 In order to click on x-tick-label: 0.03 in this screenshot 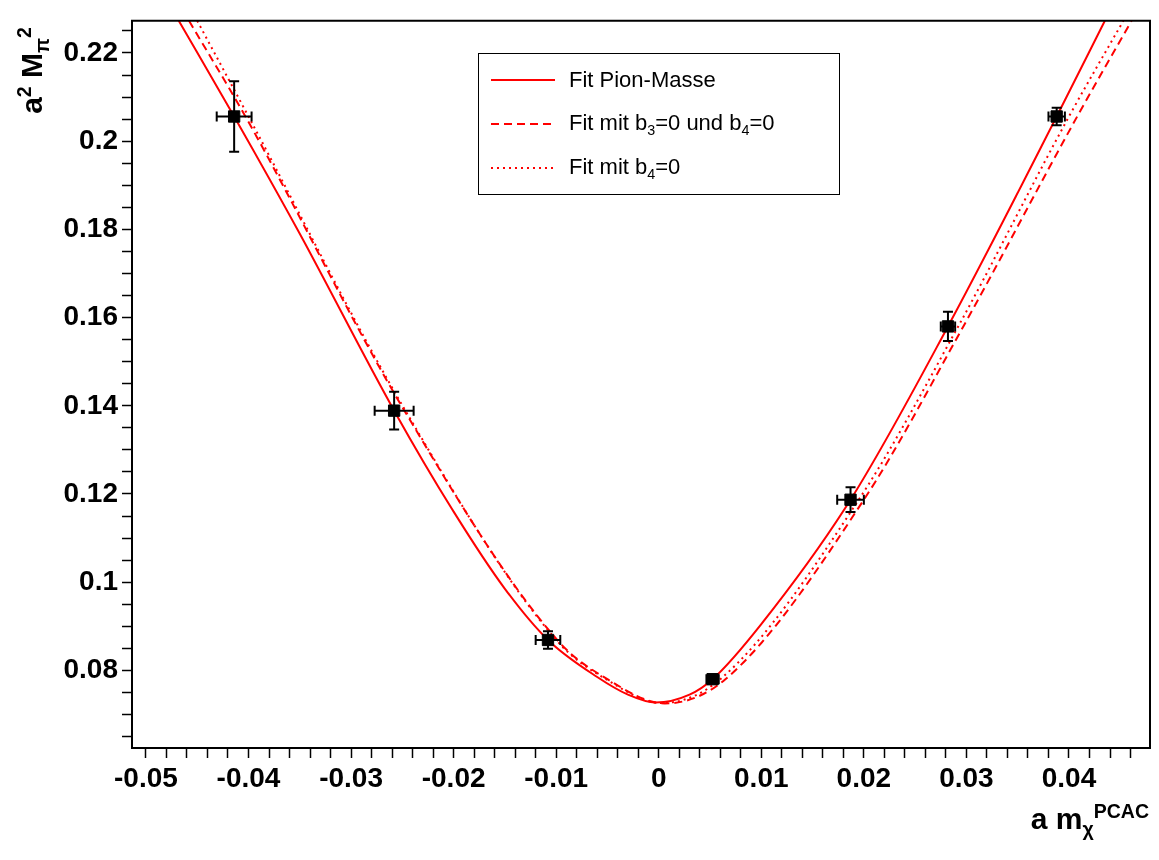, I will do `click(966, 777)`.